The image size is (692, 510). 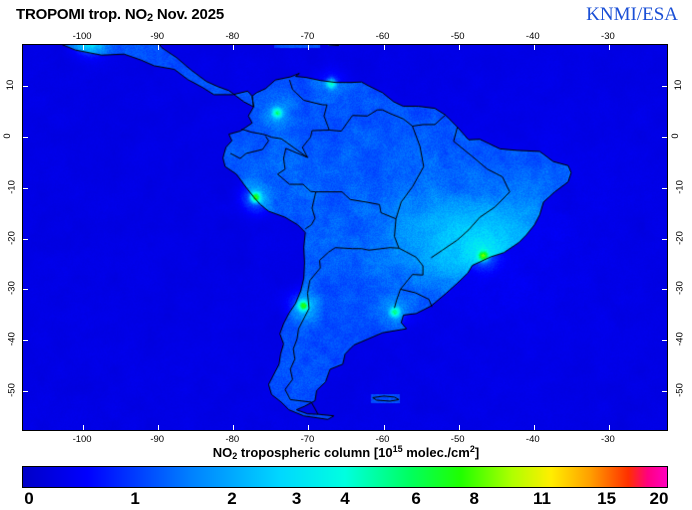 What do you see at coordinates (12, 288) in the screenshot?
I see `y-axis-label-left: -30` at bounding box center [12, 288].